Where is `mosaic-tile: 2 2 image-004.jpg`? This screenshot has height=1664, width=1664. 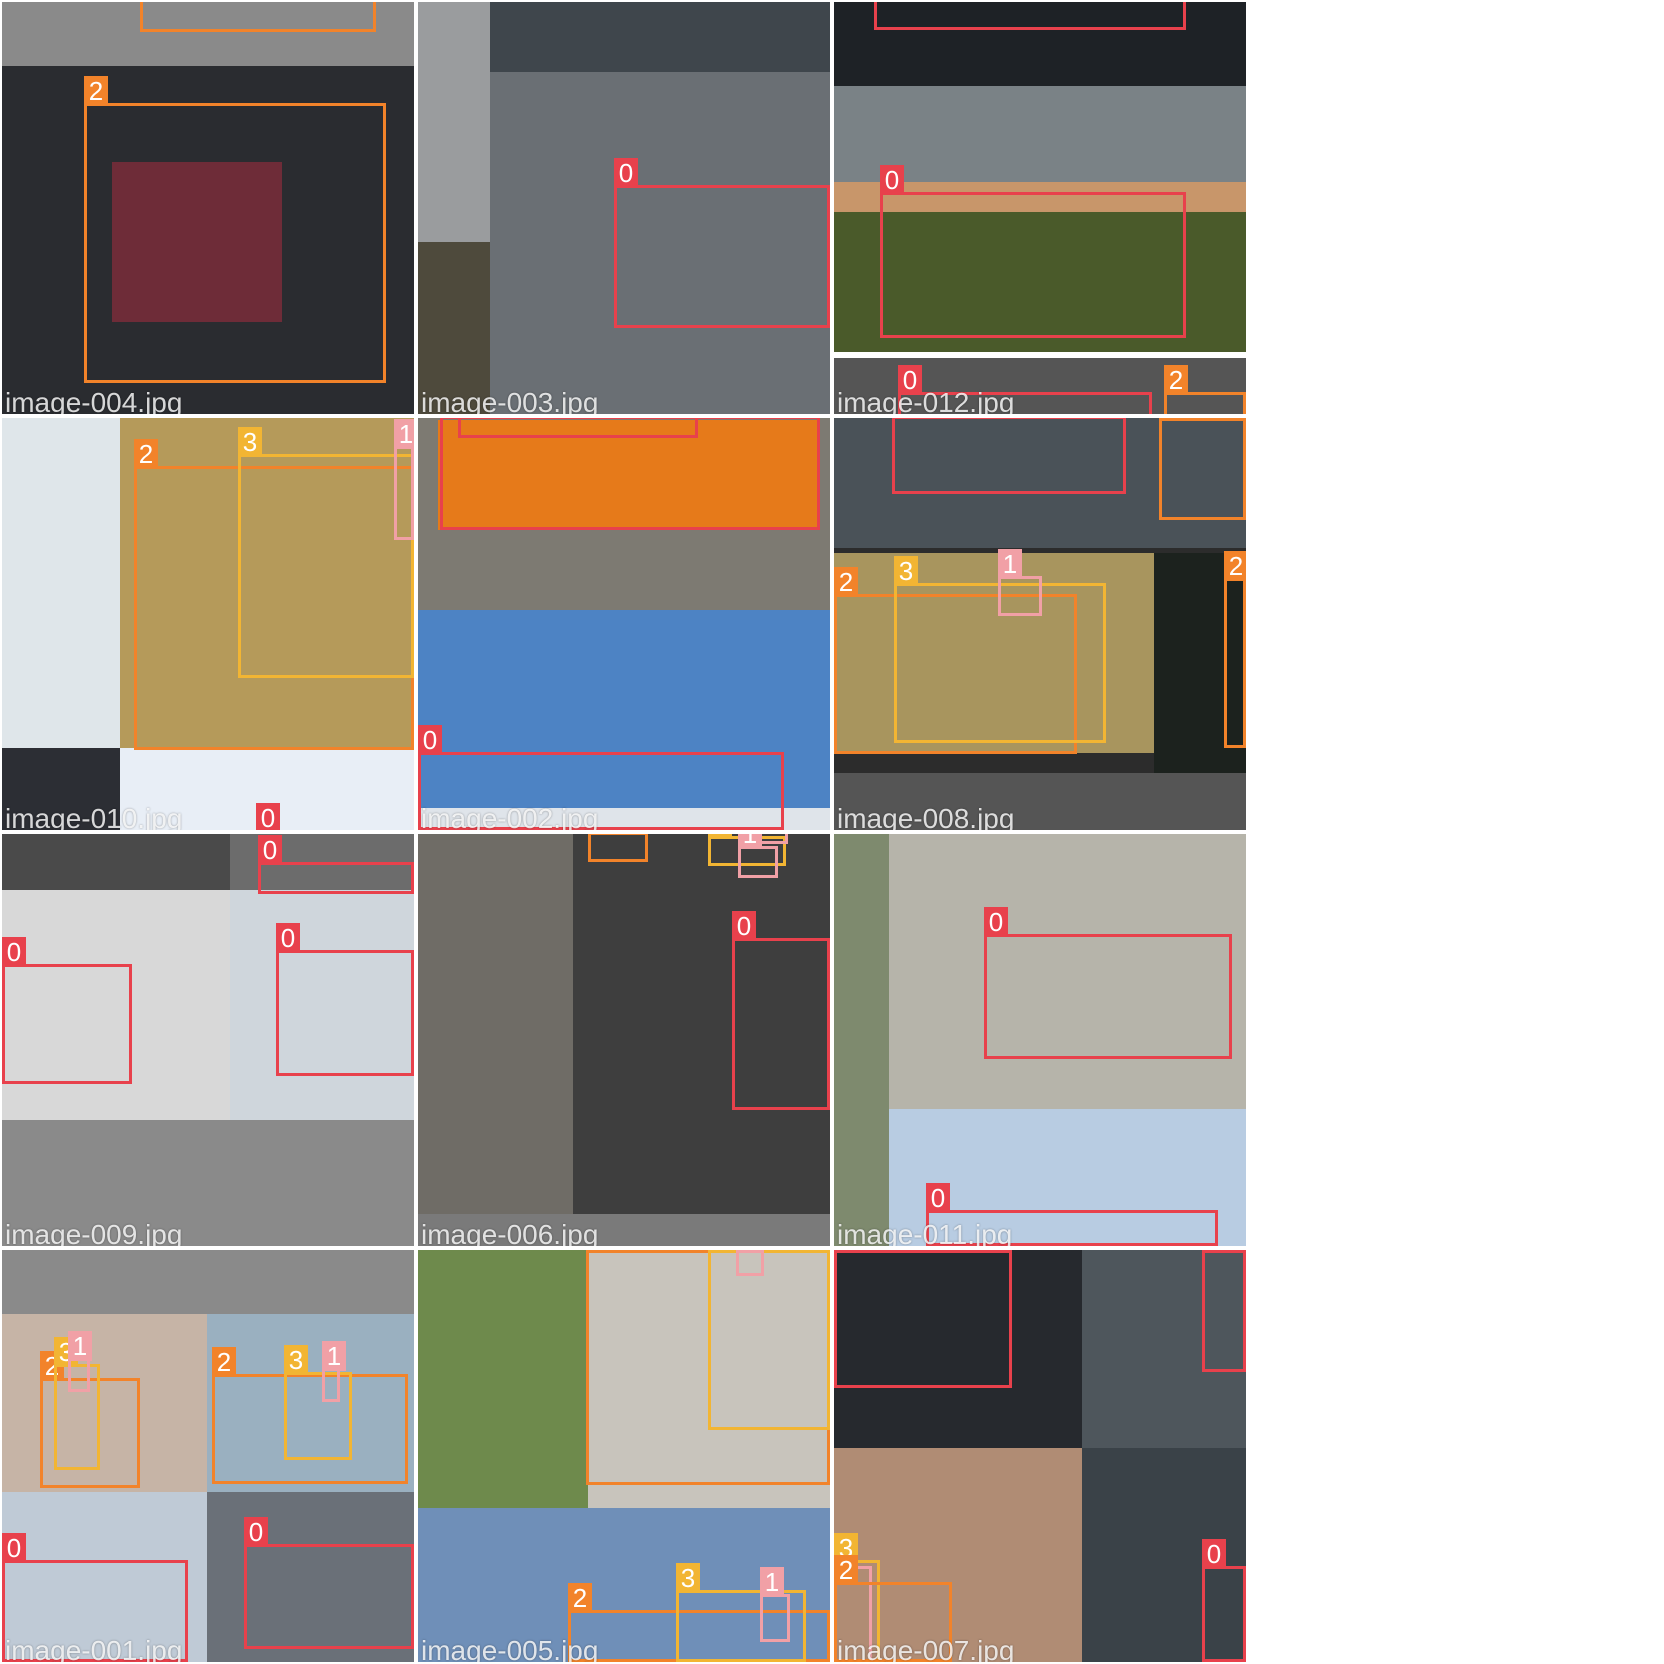
mosaic-tile: 2 2 image-004.jpg is located at coordinates (208, 208).